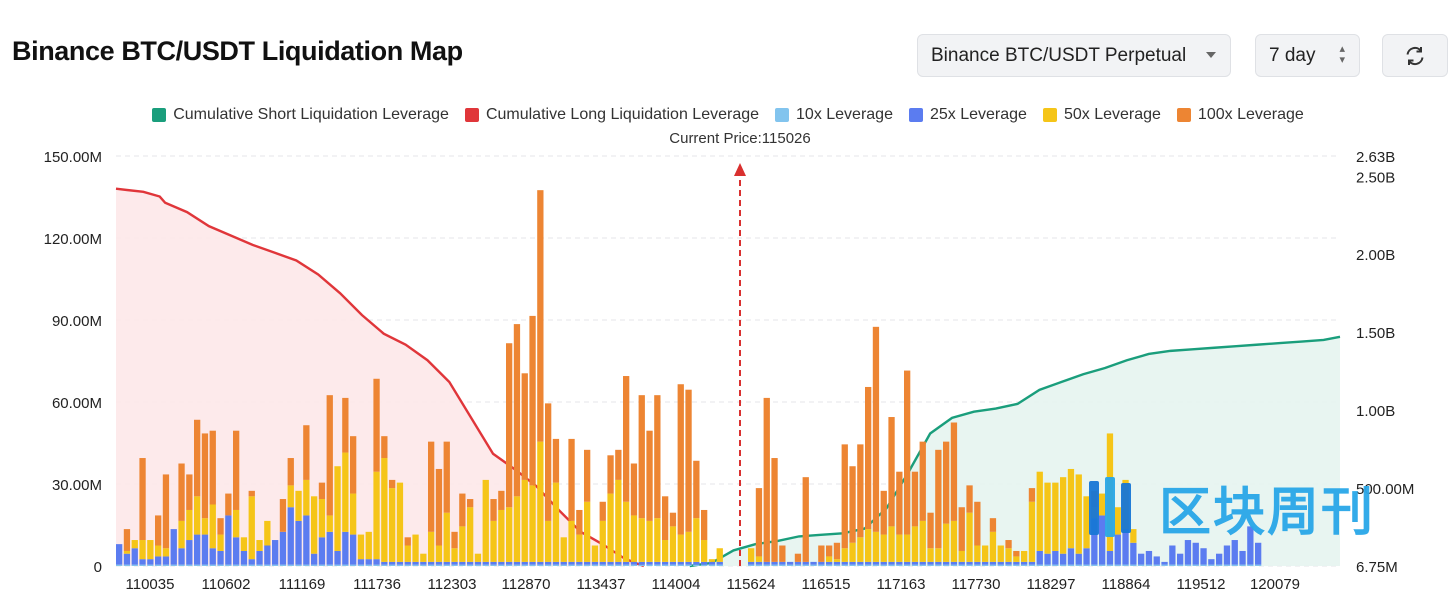 This screenshot has height=599, width=1456. What do you see at coordinates (1240, 115) in the screenshot?
I see `legend-item: 100x Leverage` at bounding box center [1240, 115].